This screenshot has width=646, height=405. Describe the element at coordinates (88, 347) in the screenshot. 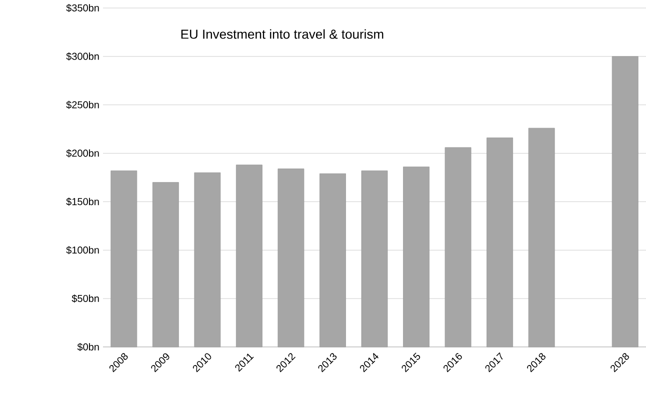

I see `y-tick-label: $0bn` at that location.